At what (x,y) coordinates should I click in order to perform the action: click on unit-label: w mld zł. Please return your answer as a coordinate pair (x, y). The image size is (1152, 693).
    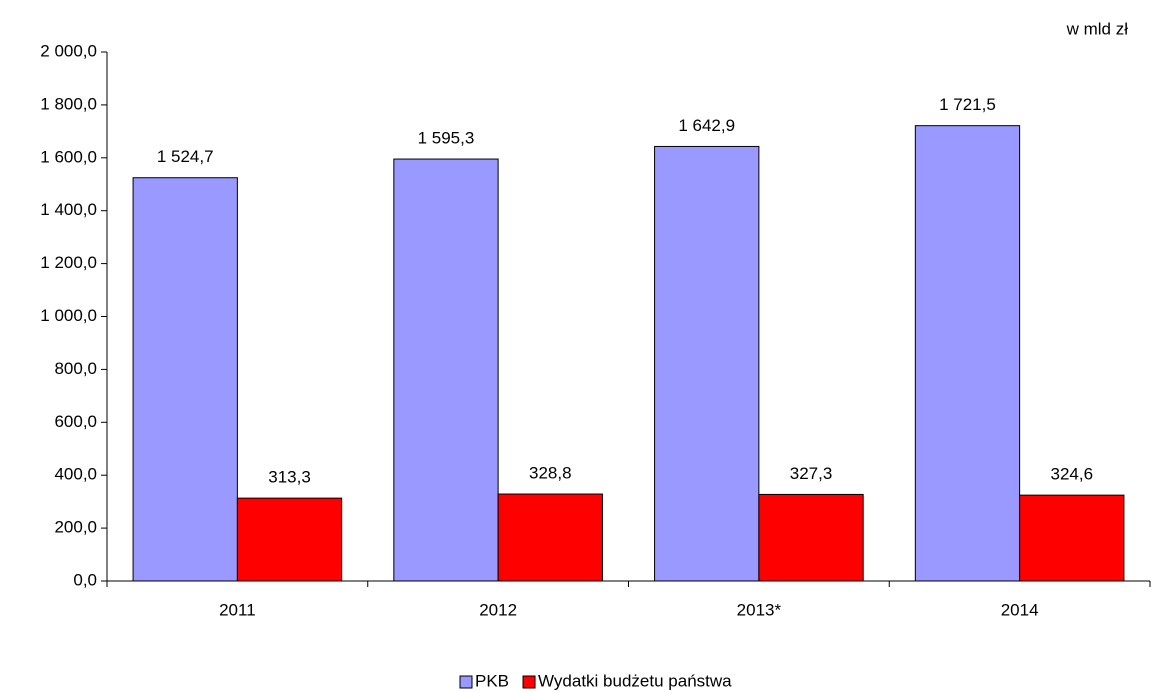
    Looking at the image, I should click on (1097, 28).